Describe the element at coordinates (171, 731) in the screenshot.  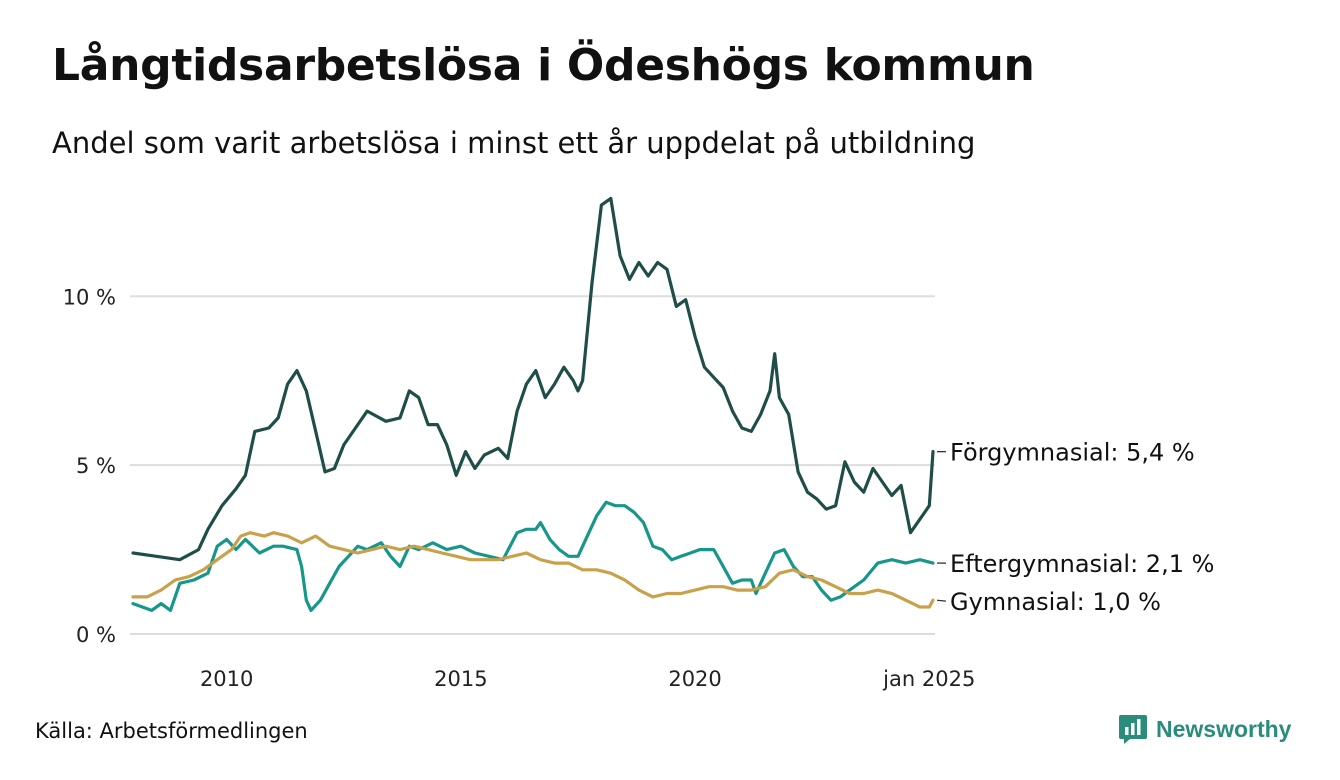
I see `source-note: Källa: Arbetsförmedlingen` at that location.